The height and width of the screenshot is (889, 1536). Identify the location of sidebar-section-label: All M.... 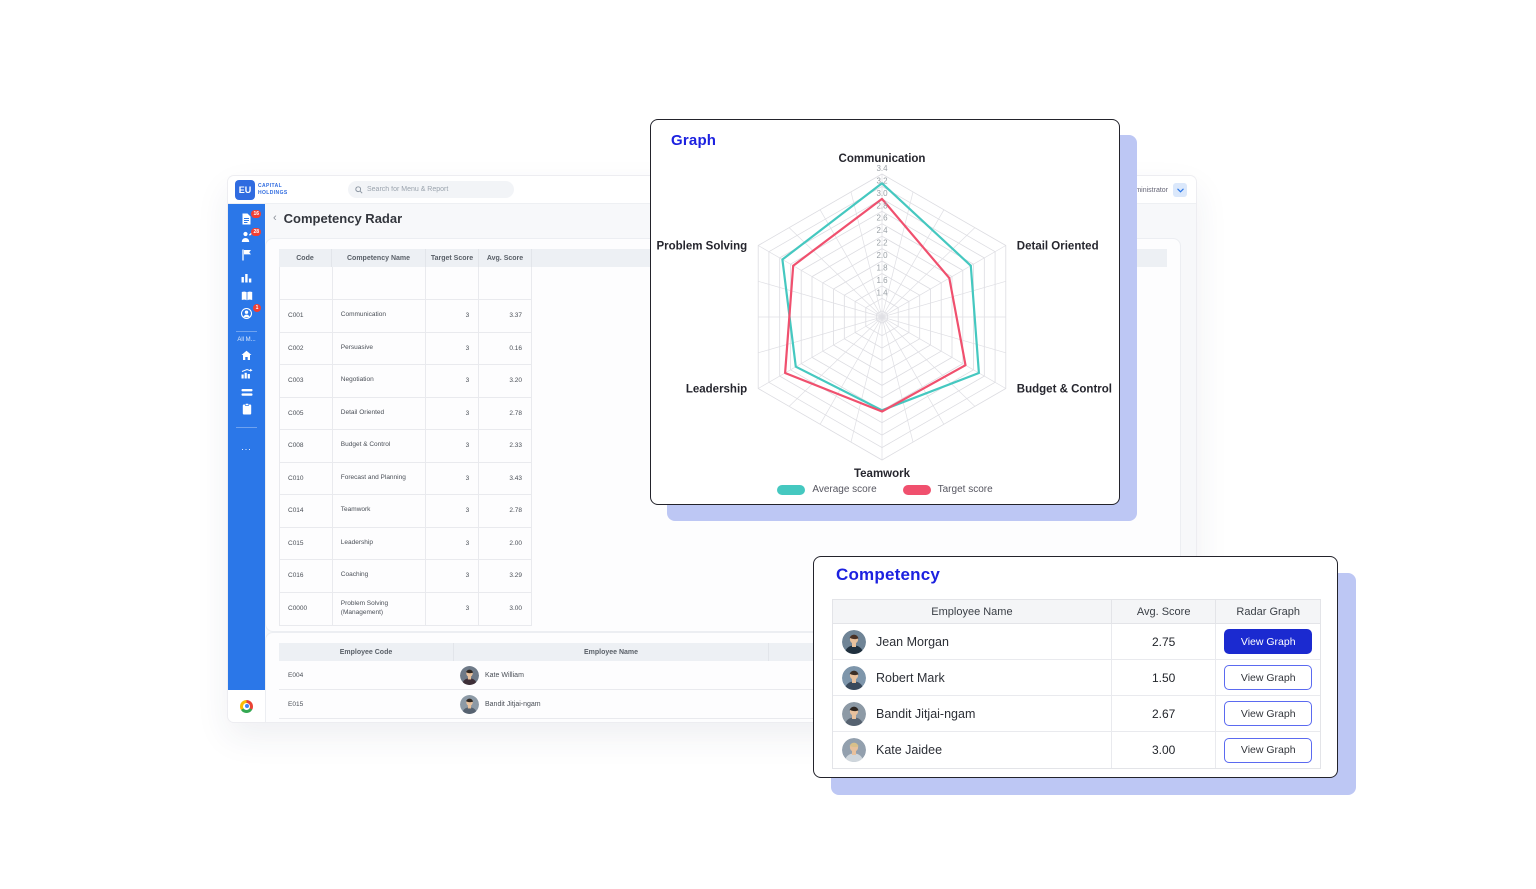
(246, 340).